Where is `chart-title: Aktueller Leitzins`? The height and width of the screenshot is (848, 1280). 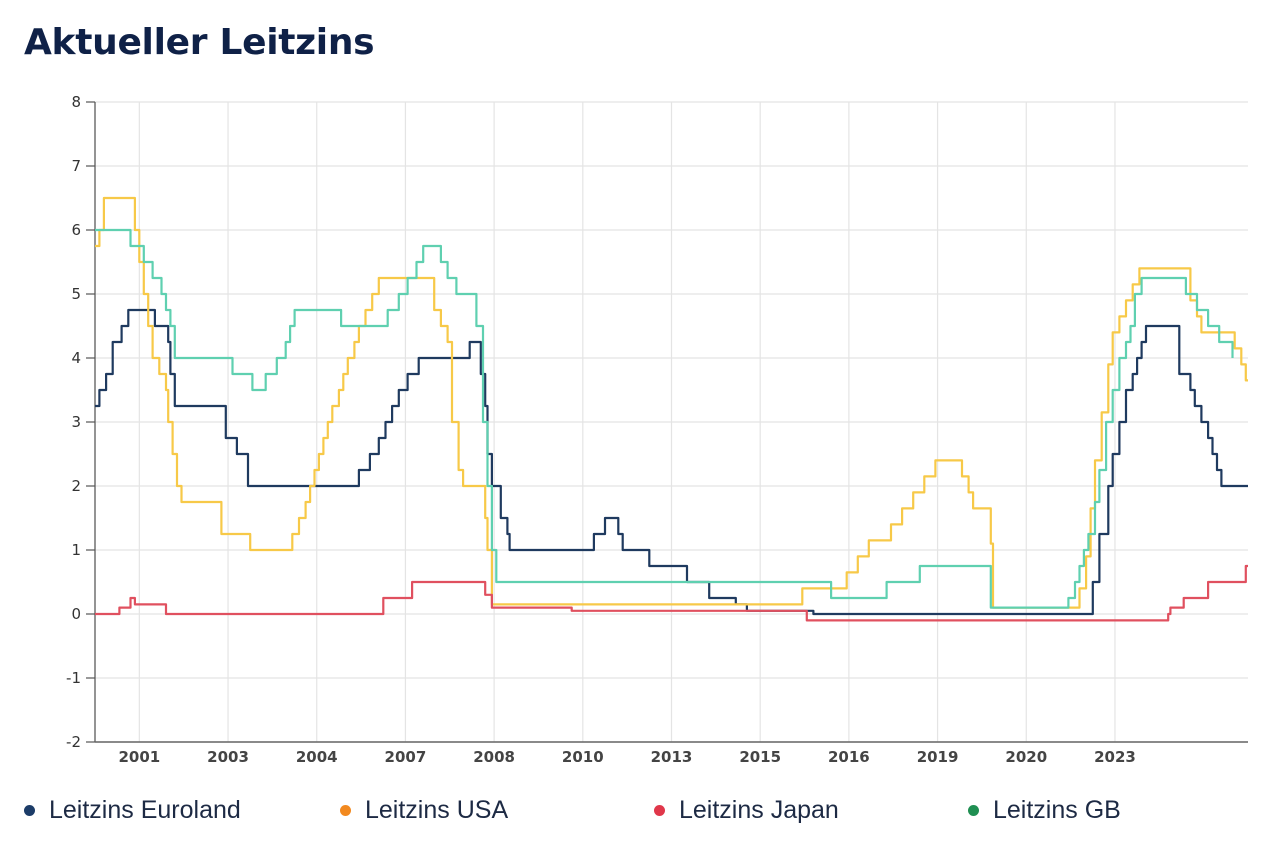
chart-title: Aktueller Leitzins is located at coordinates (199, 42).